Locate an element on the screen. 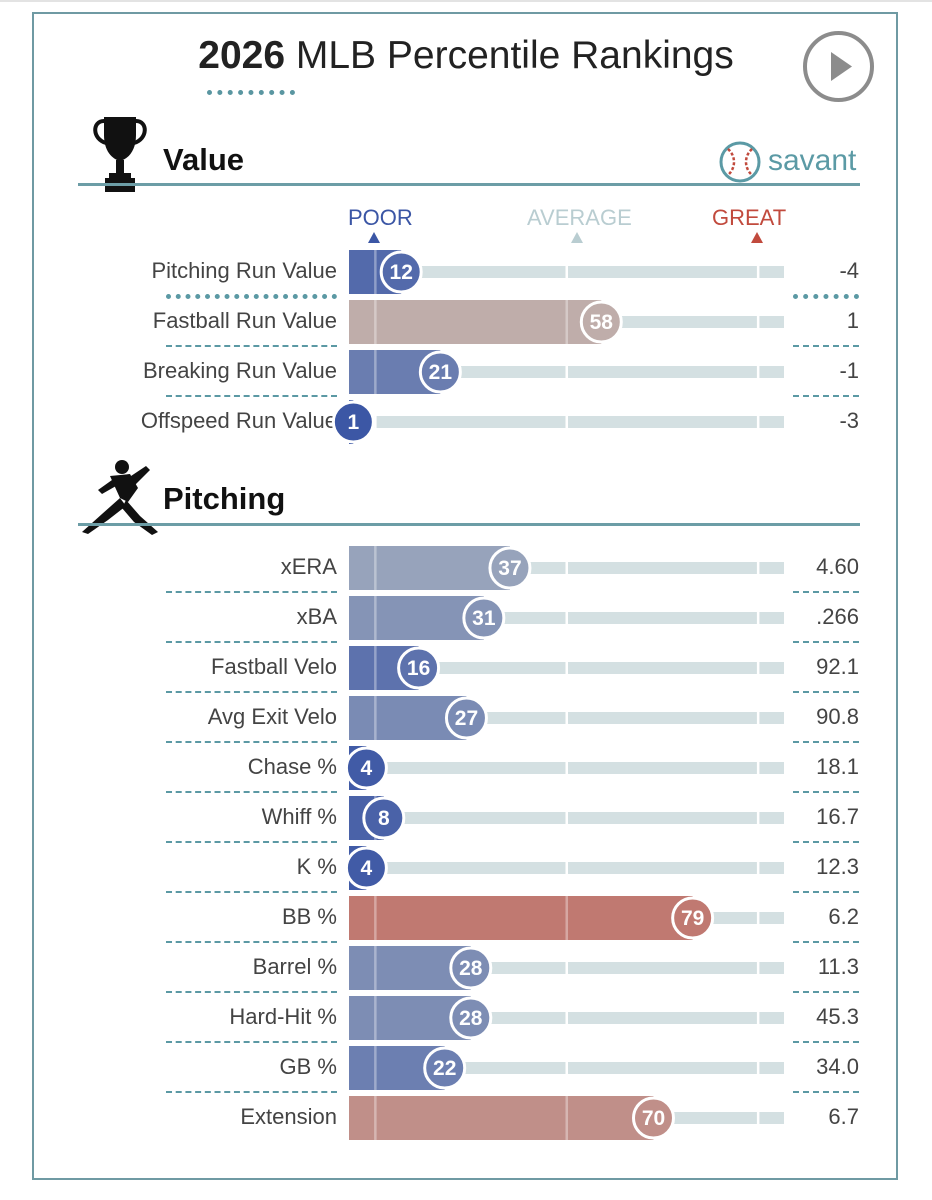 This screenshot has width=932, height=1200. percentile-marker-label: 1 is located at coordinates (354, 422).